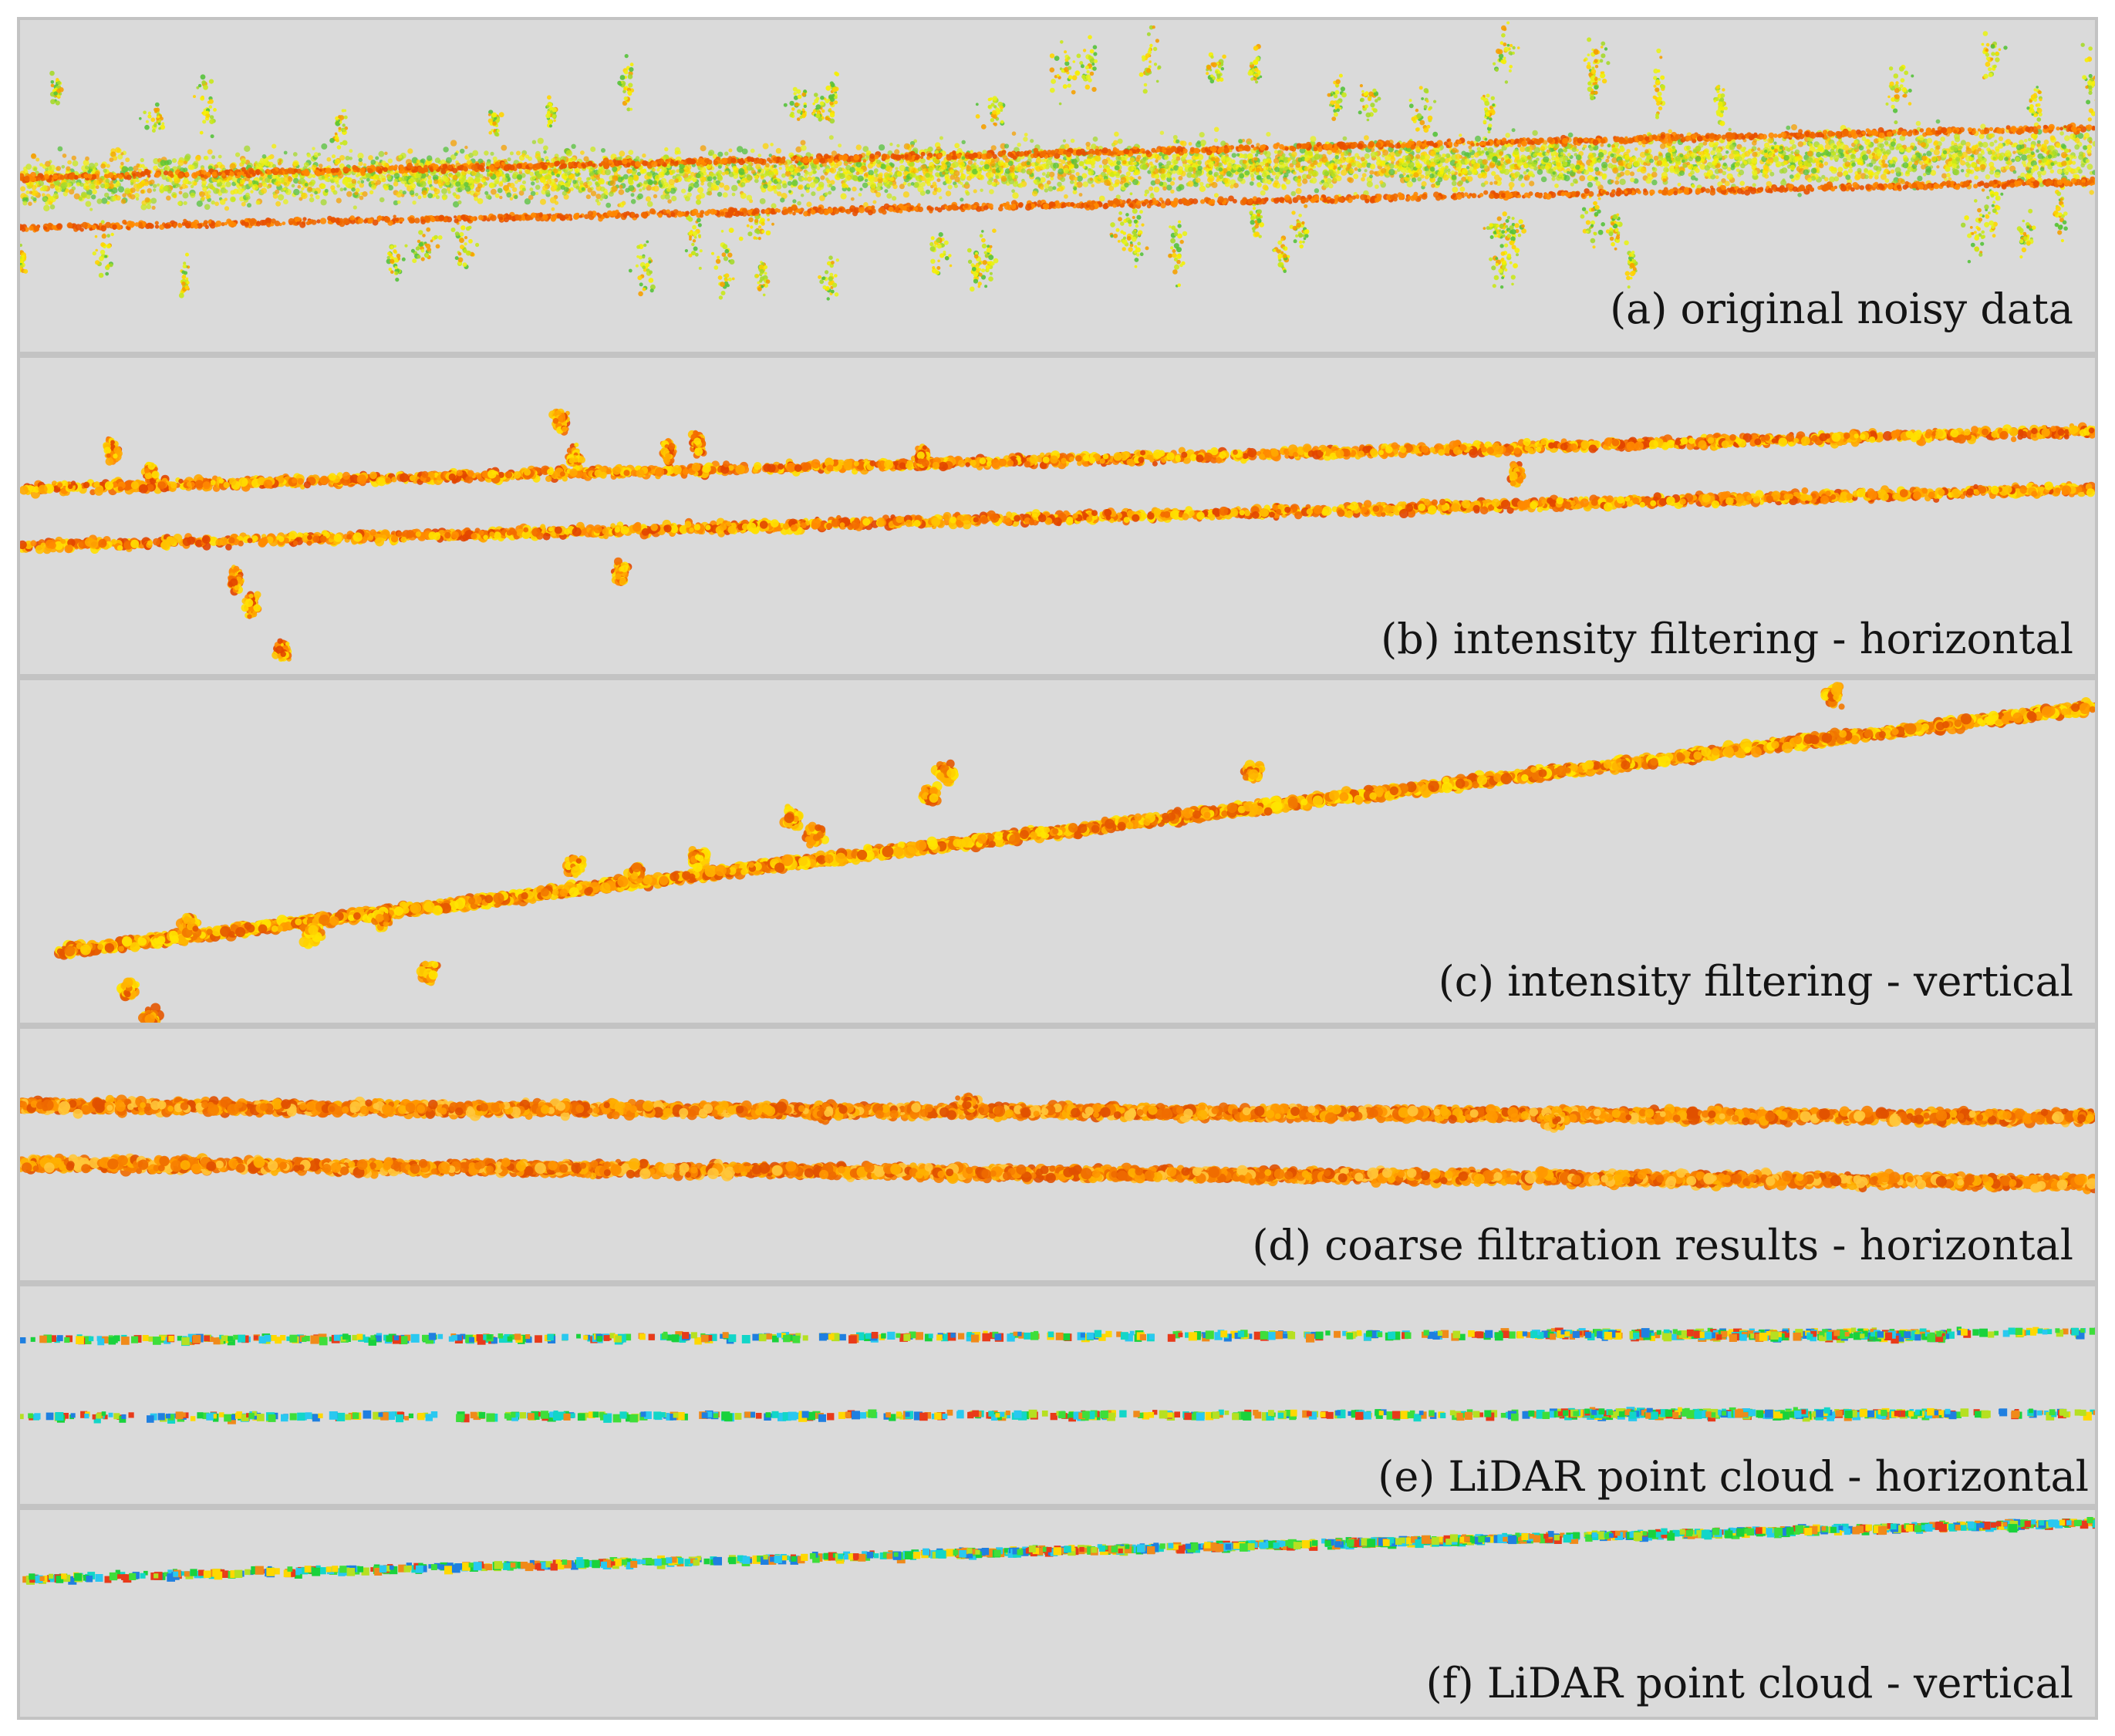  I want to click on panel-e: (e) LiDAR point cloud - horizontal, so click(1057, 1395).